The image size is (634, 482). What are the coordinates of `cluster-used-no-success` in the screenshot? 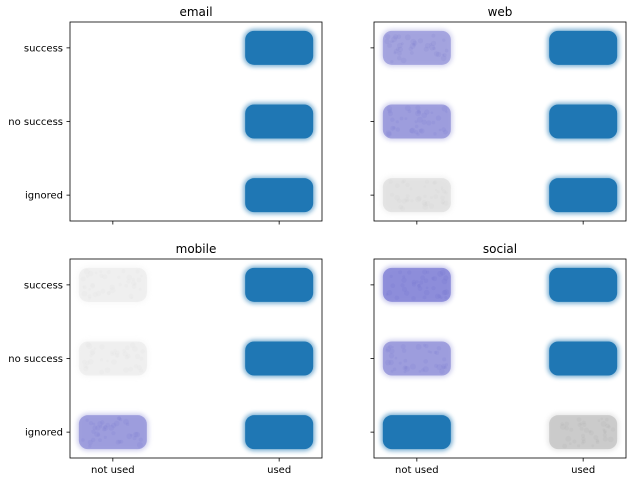 It's located at (279, 358).